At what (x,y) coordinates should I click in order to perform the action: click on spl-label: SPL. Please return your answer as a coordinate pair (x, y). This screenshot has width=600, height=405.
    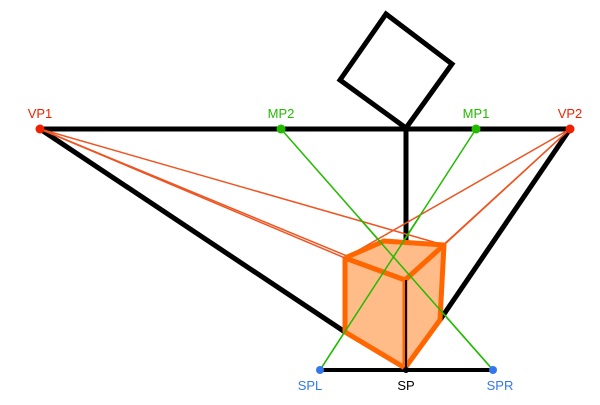
    Looking at the image, I should click on (310, 385).